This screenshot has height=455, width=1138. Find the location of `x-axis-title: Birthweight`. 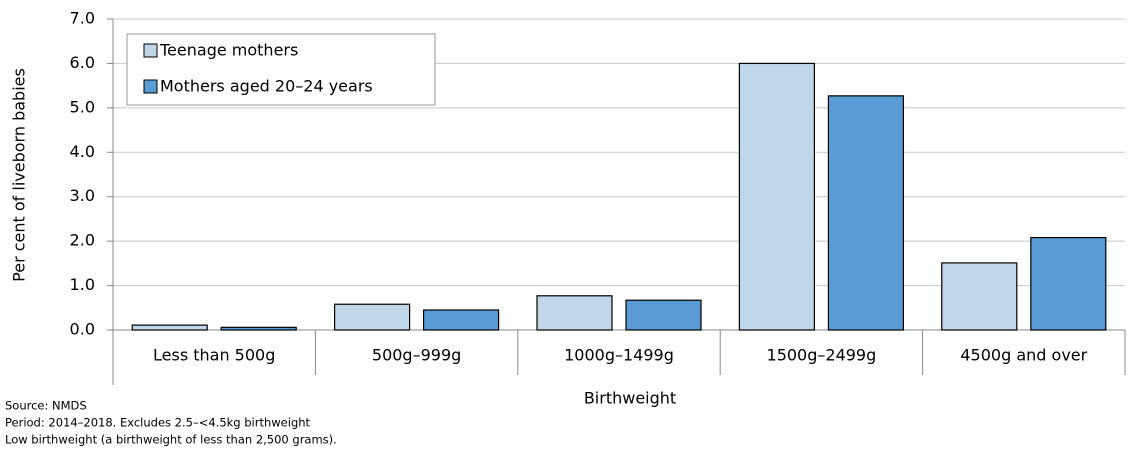

x-axis-title: Birthweight is located at coordinates (630, 398).